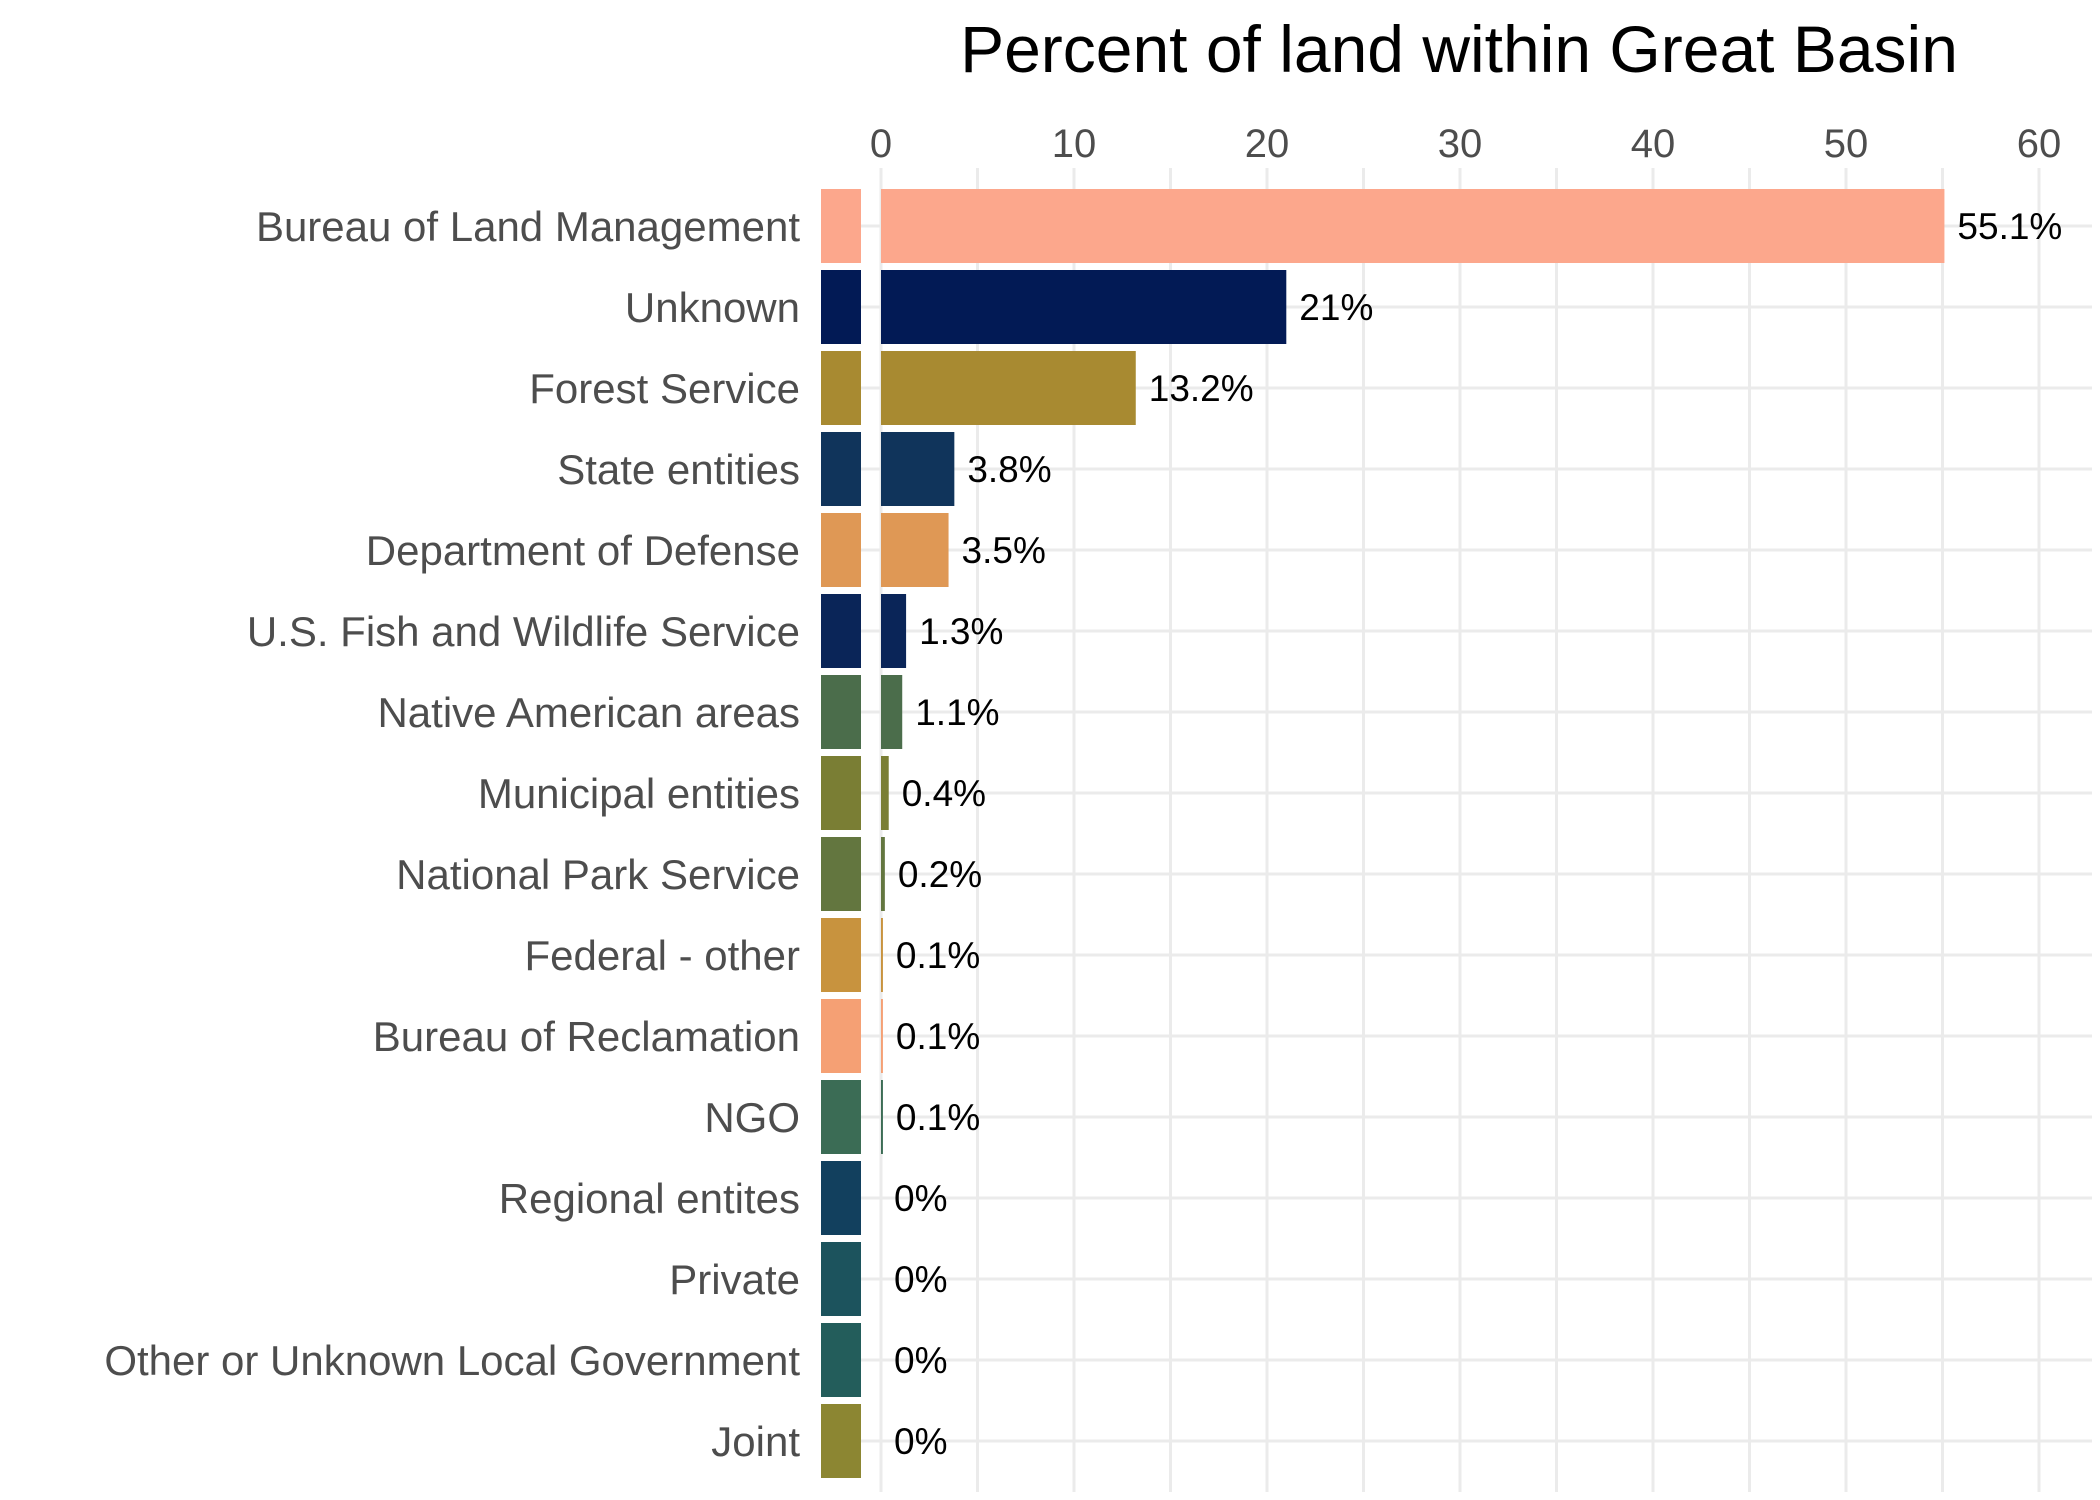 This screenshot has height=1500, width=2100. I want to click on category-label: Forest Service, so click(664, 388).